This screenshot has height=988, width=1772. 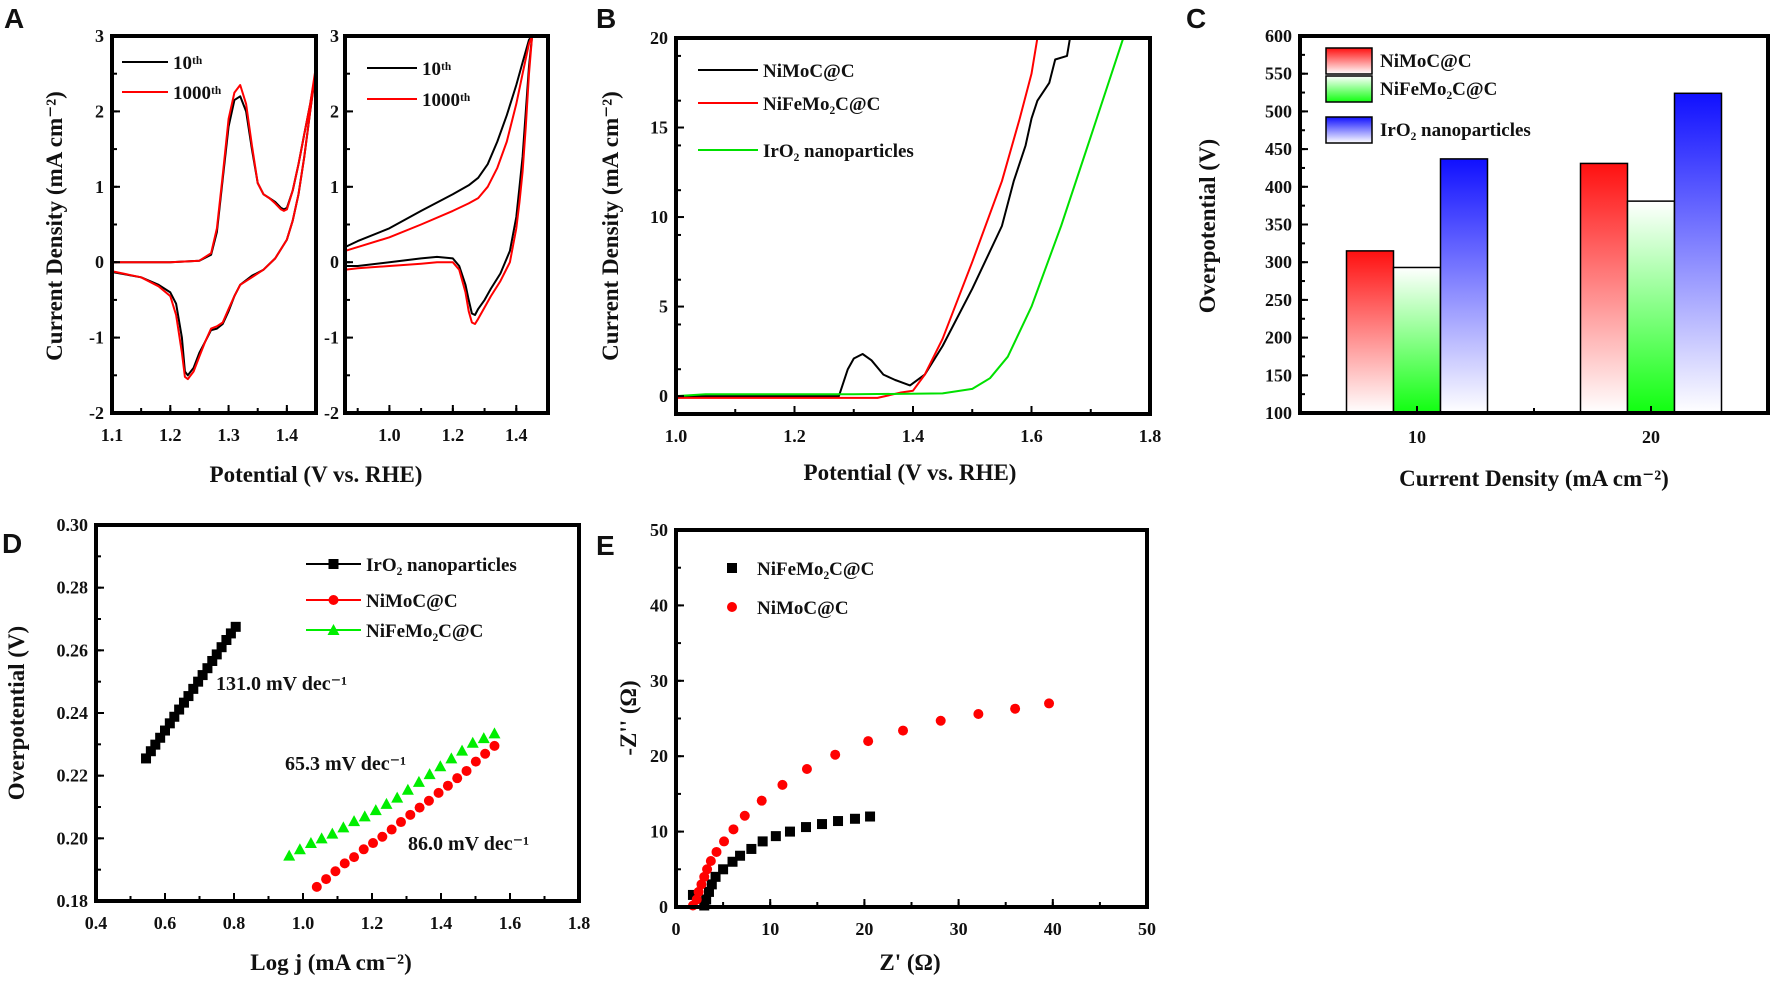 What do you see at coordinates (1278, 149) in the screenshot?
I see `y-tick-label: 450` at bounding box center [1278, 149].